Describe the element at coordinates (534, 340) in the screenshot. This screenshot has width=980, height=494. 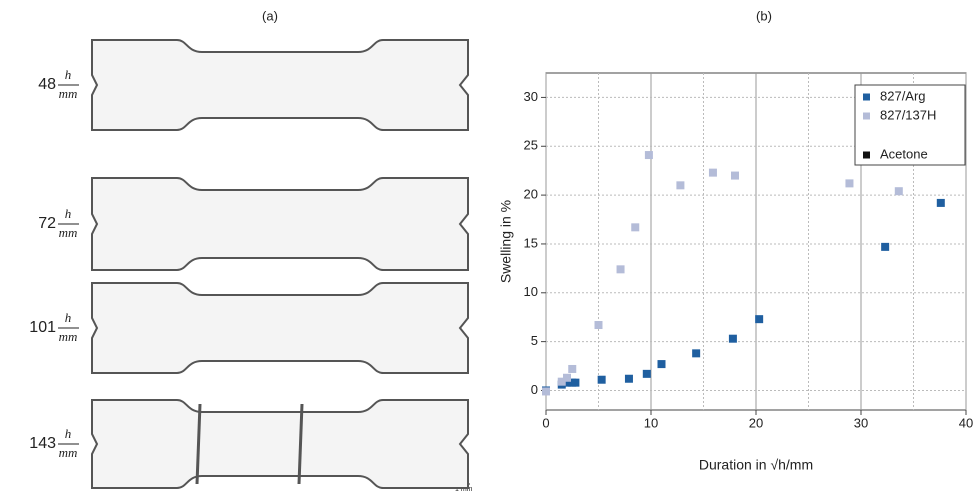
I see `y-tick-label: 5` at that location.